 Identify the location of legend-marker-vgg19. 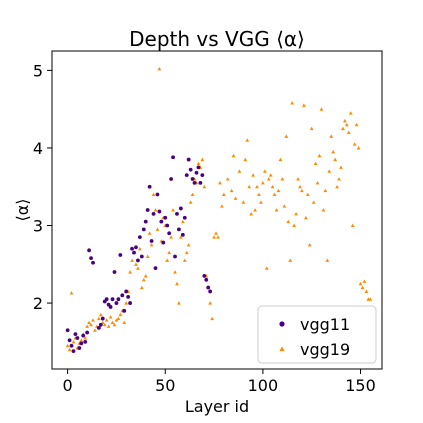
(282, 349).